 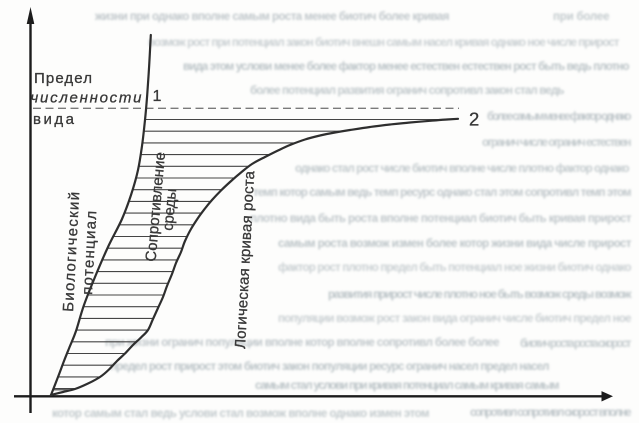 I want to click on svg-text: вида, so click(x=54, y=119).